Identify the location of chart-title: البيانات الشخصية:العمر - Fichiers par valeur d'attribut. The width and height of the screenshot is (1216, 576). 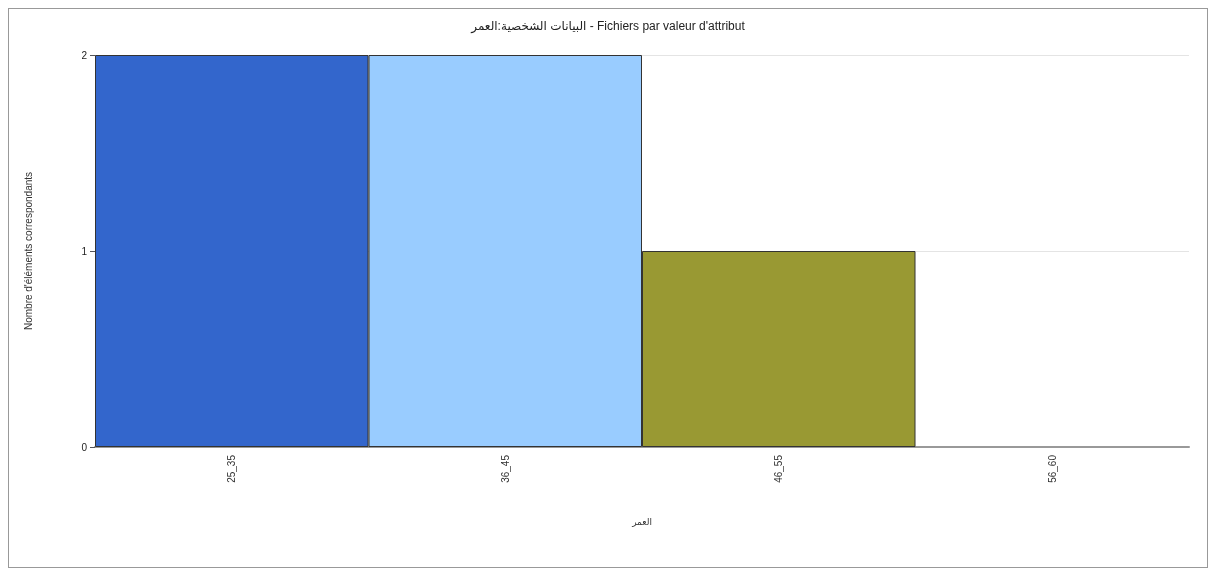
(608, 26).